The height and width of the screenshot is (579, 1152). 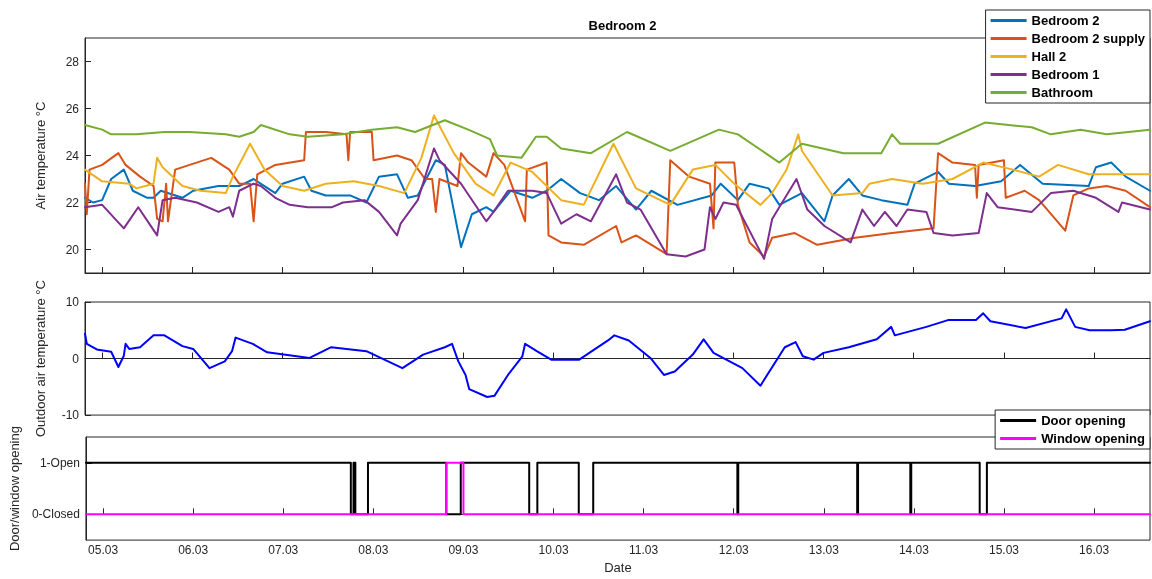 I want to click on x-tick-label: 10.03, so click(x=553, y=550).